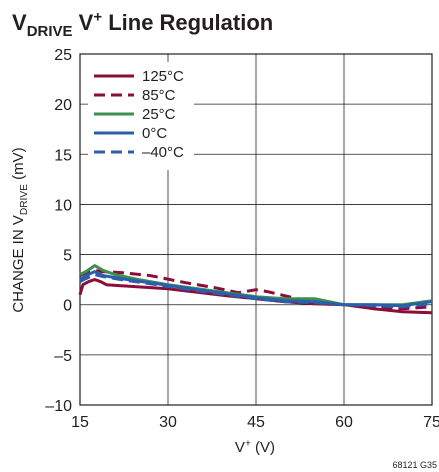 This screenshot has width=439, height=472. I want to click on legend-label-0: 125°C, so click(163, 76).